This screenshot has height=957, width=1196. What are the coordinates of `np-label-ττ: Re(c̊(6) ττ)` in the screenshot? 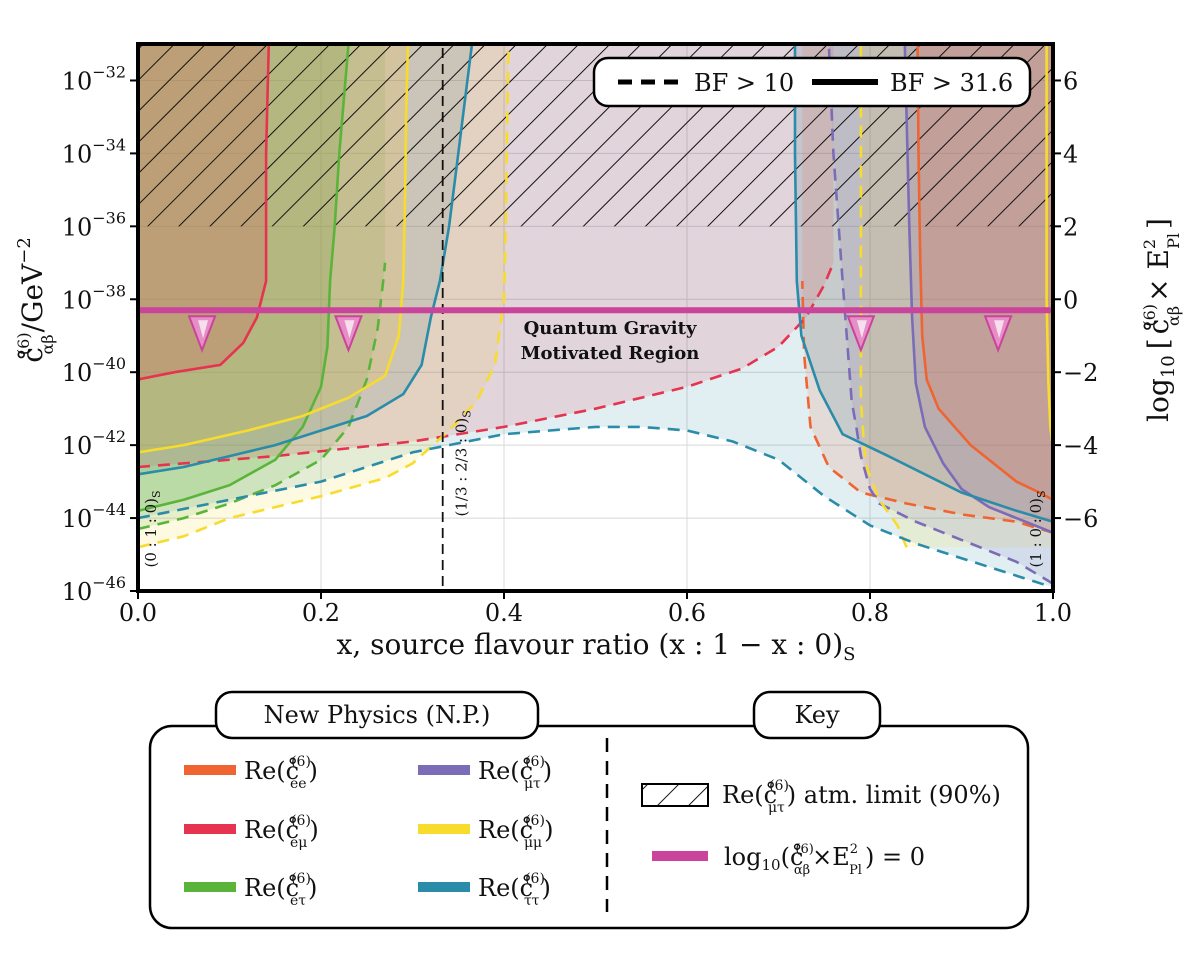 It's located at (514, 890).